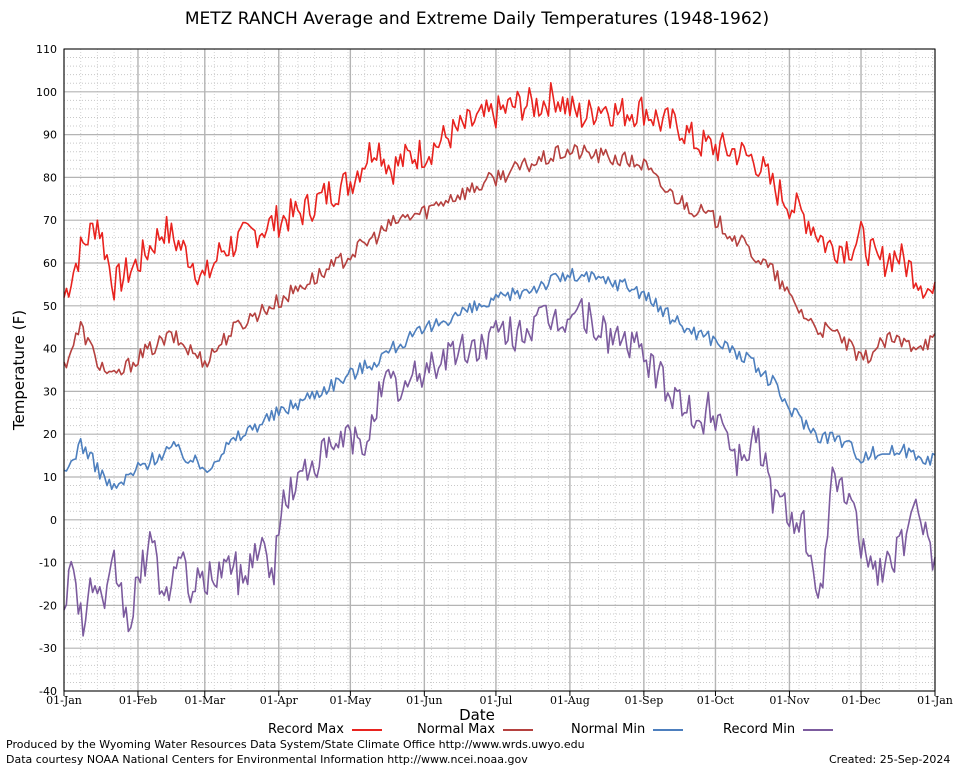 This screenshot has width=954, height=768. What do you see at coordinates (279, 700) in the screenshot?
I see `x-tick-label: 01-Apr` at bounding box center [279, 700].